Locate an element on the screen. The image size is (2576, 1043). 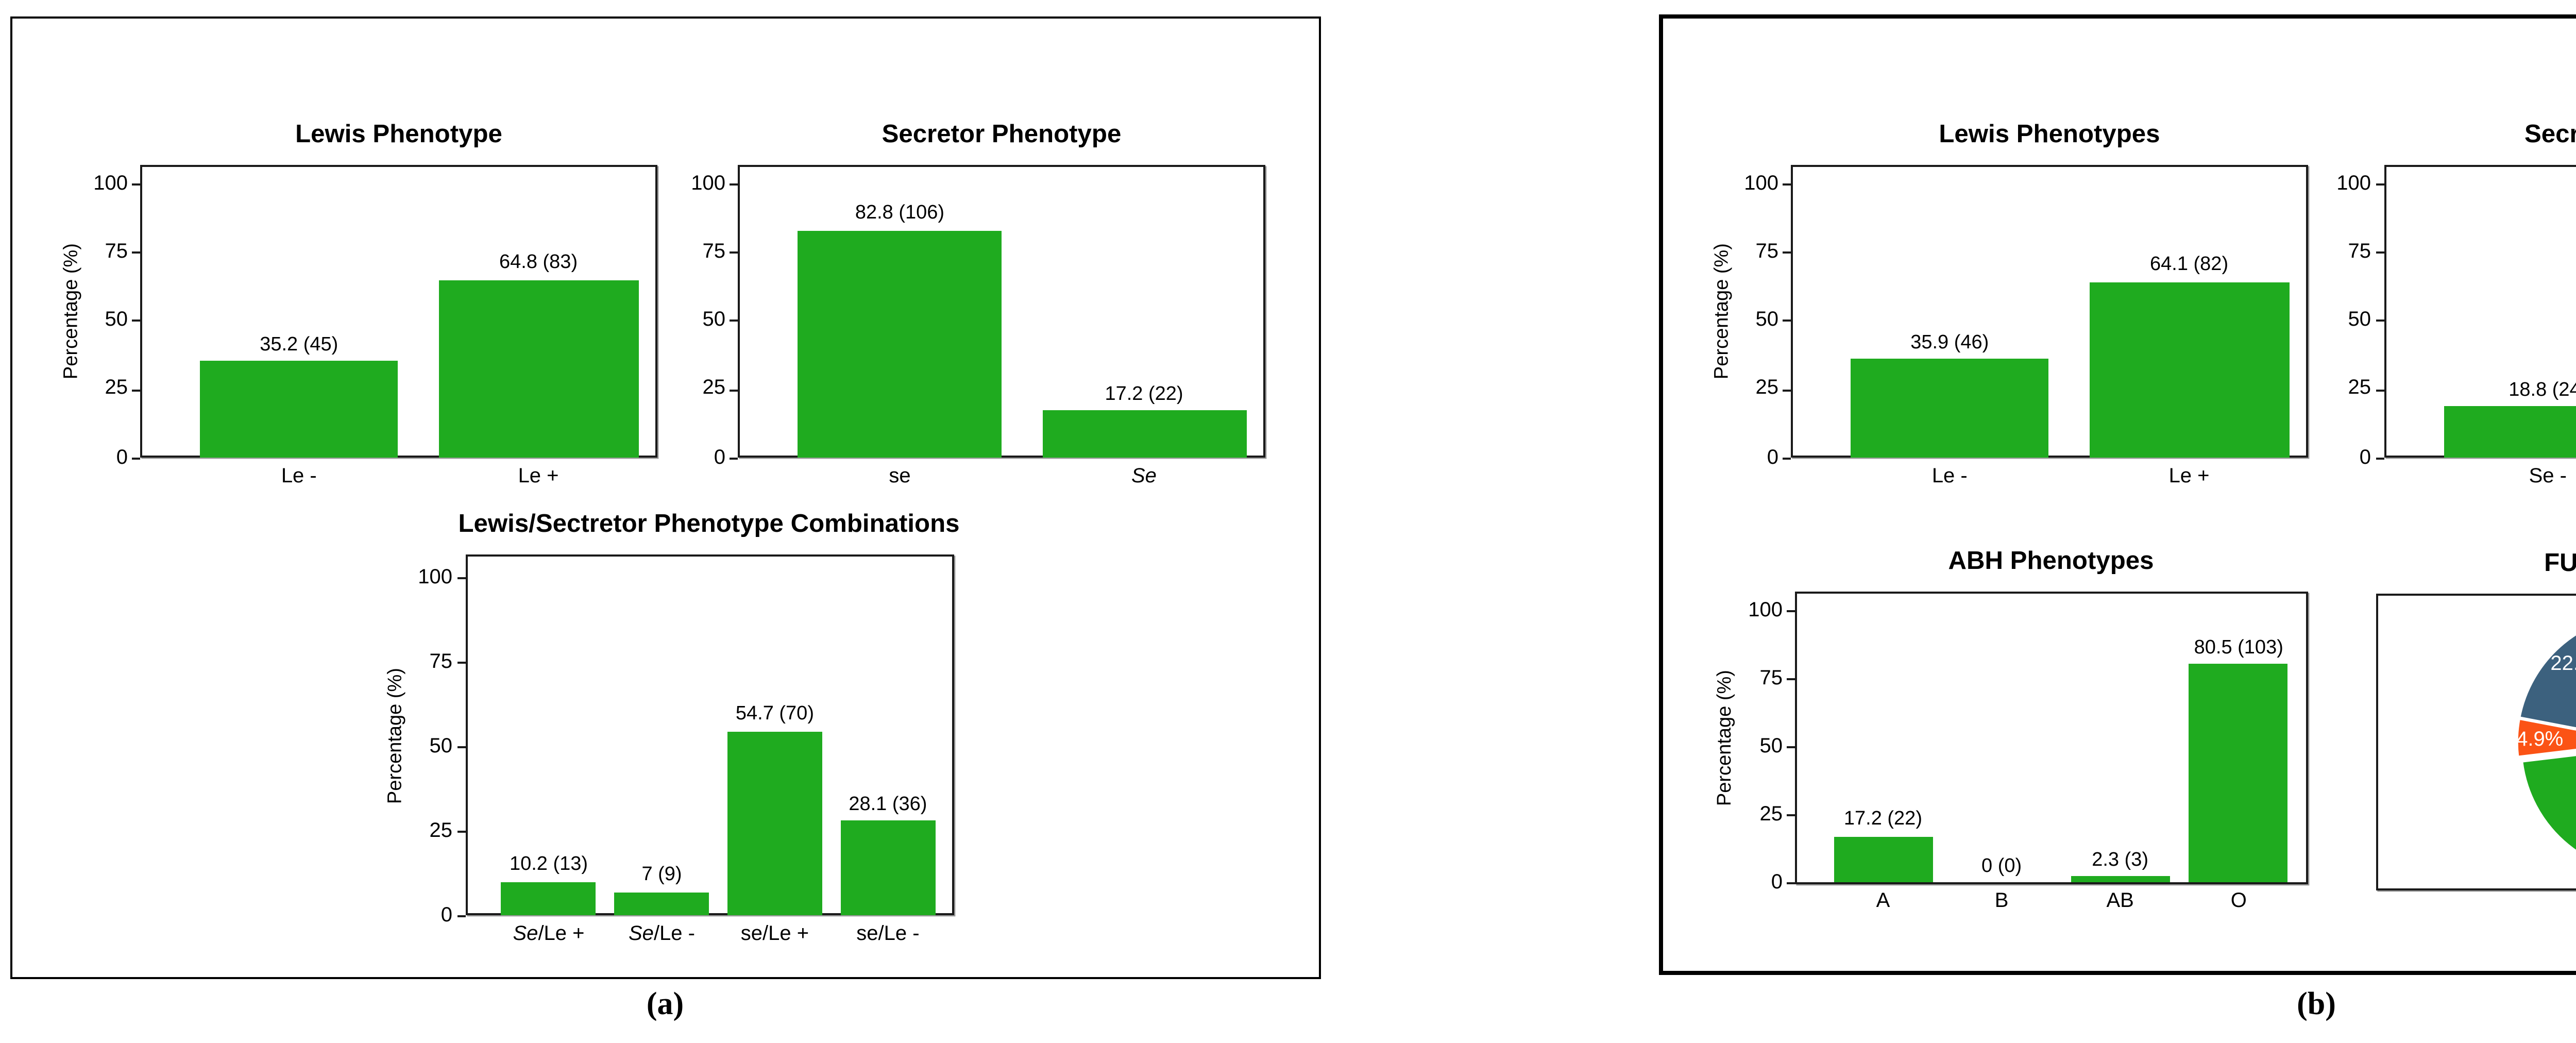
chart-title-a2: Secretor Phenotype is located at coordinates (1002, 133).